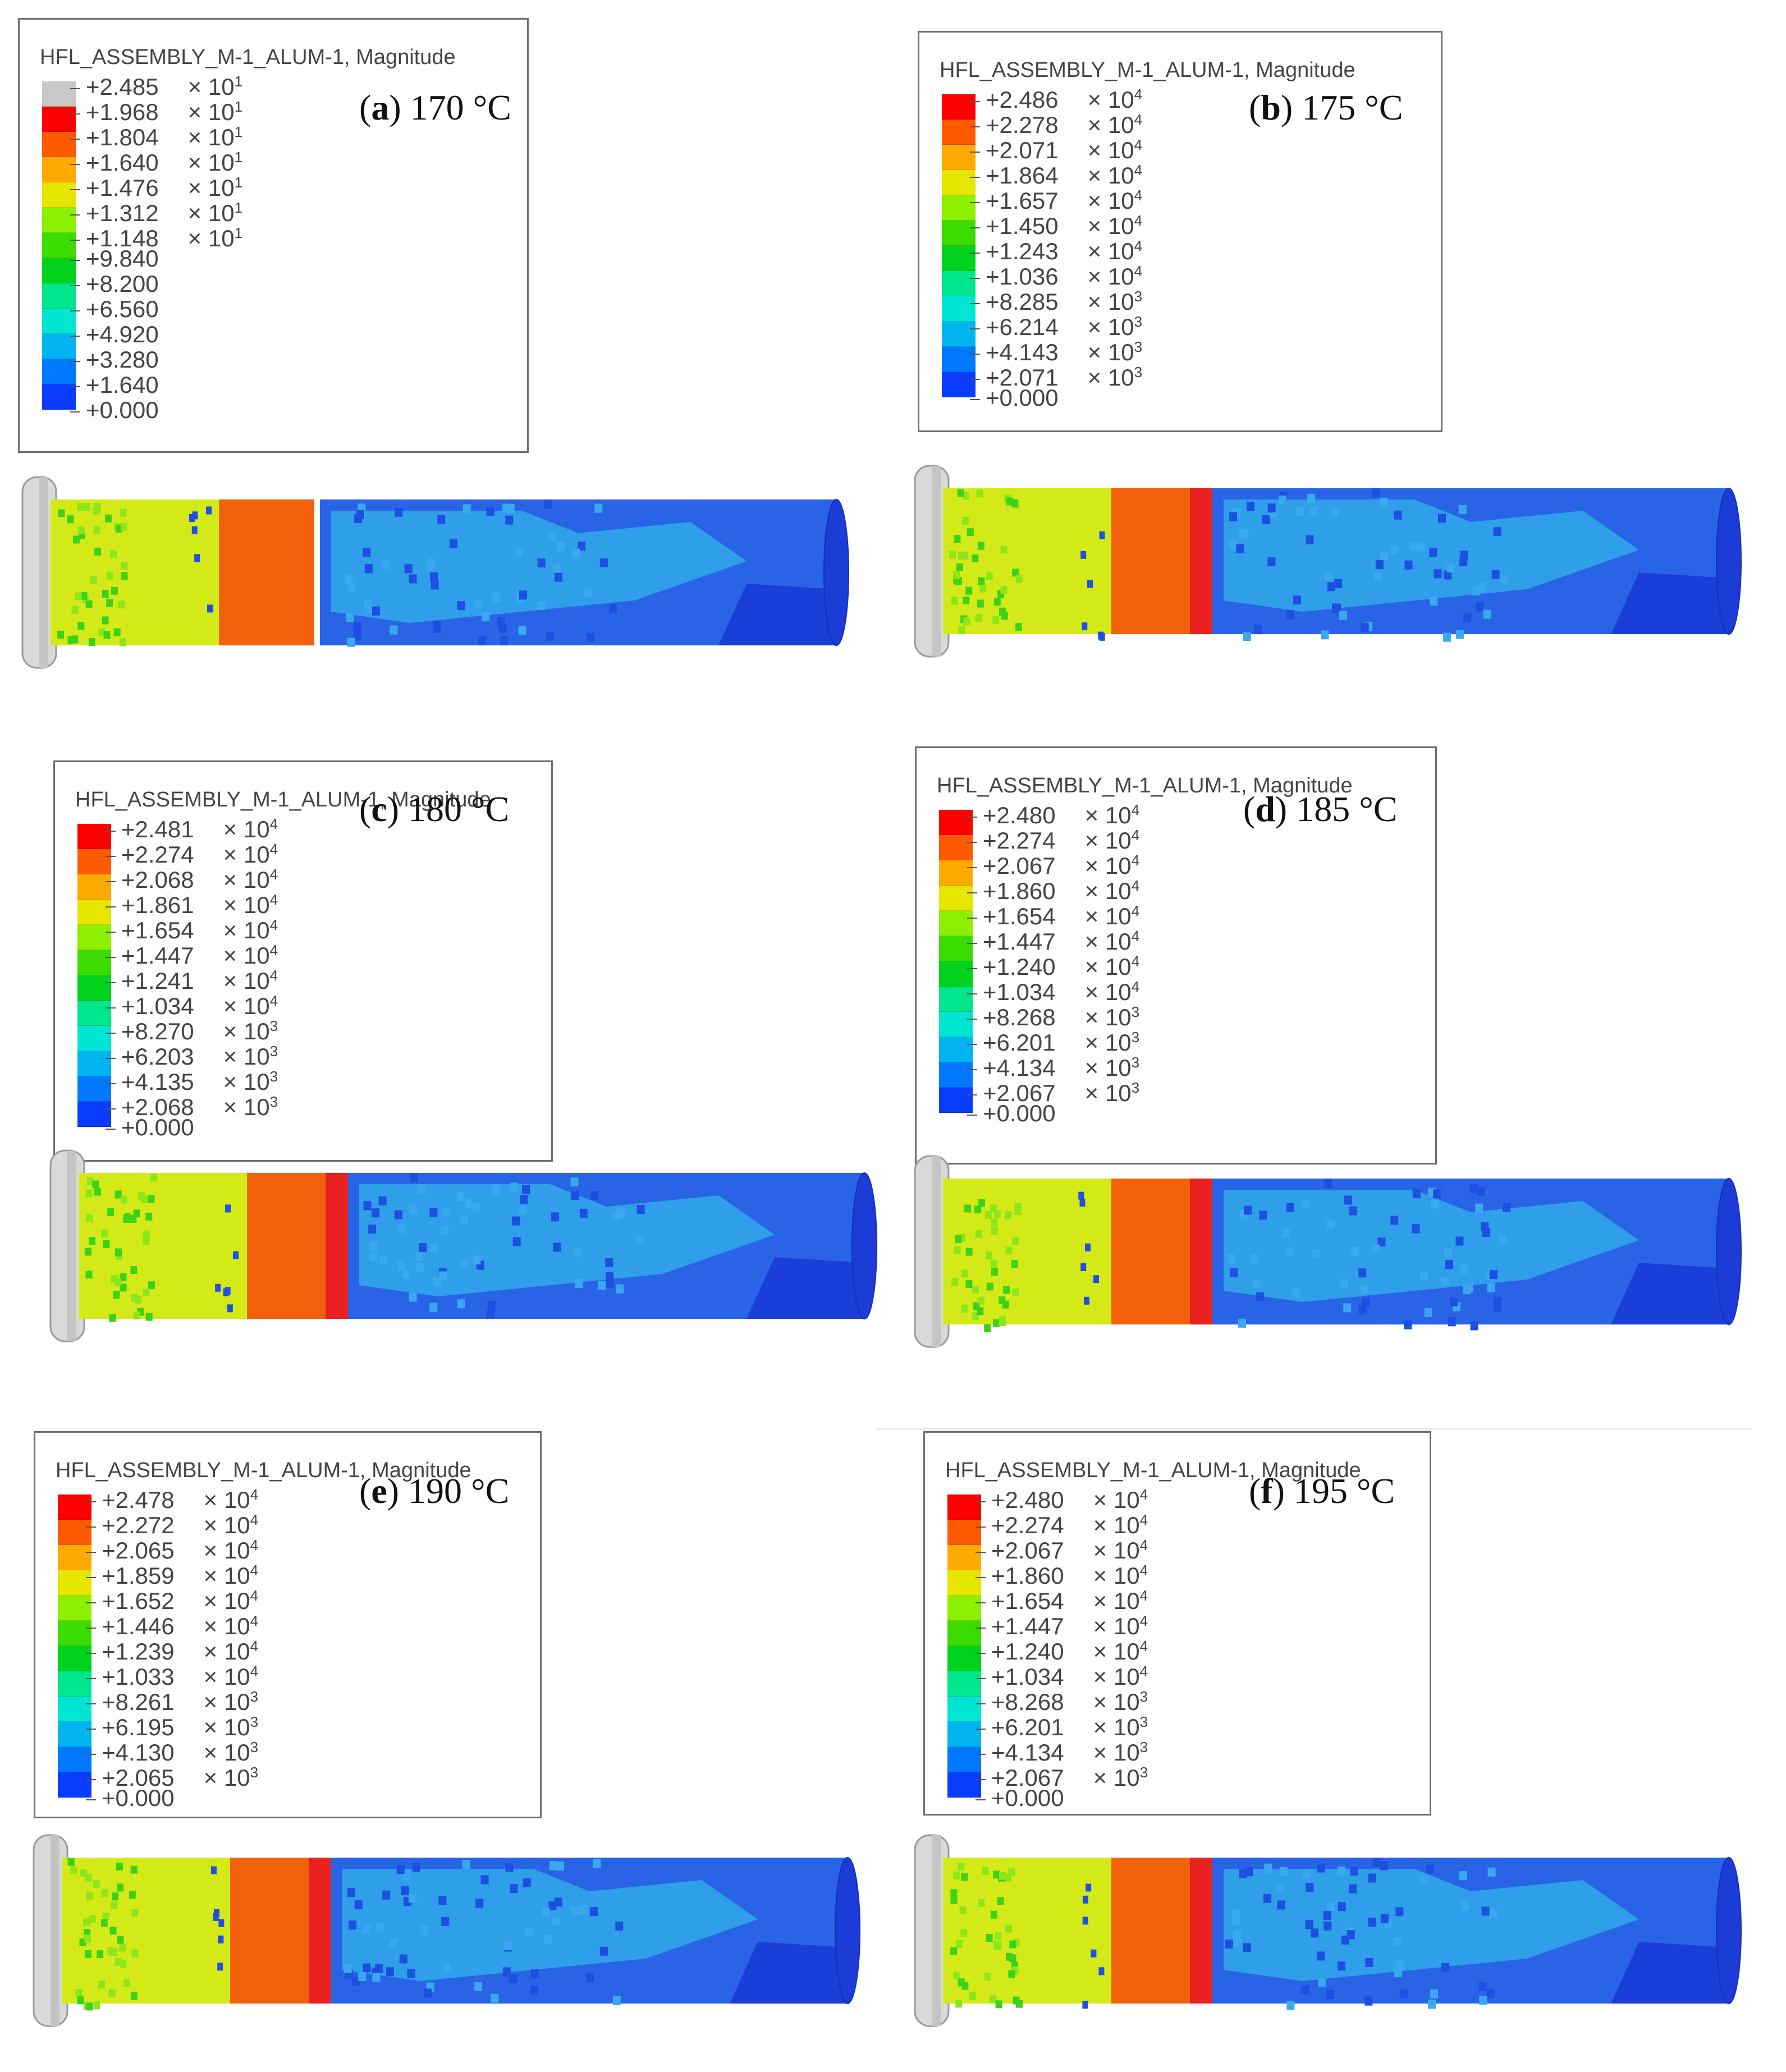 The width and height of the screenshot is (1786, 2072). Describe the element at coordinates (1062, 1750) in the screenshot. I see `legend-value: +4.134 × 103` at that location.